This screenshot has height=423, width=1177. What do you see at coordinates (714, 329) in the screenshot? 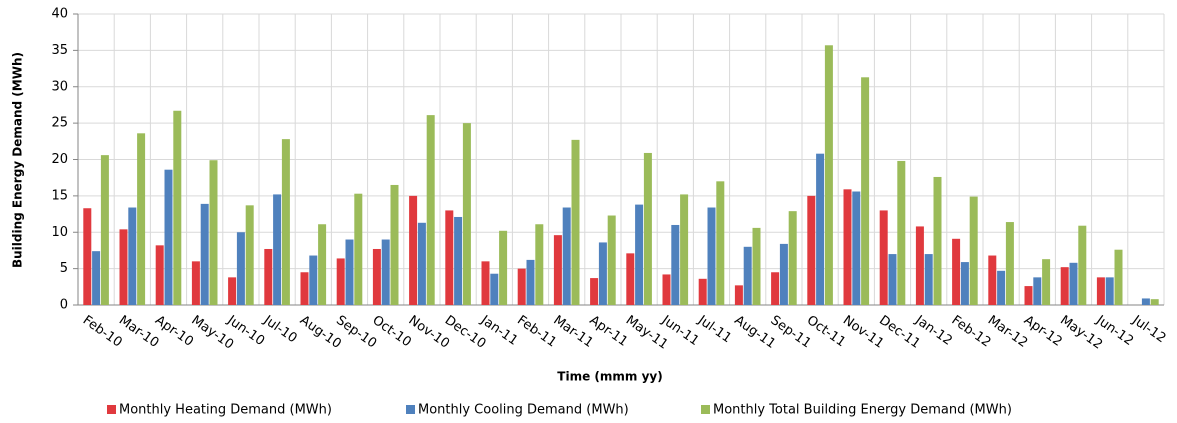
I see `x-tick-label: Jul-11` at bounding box center [714, 329].